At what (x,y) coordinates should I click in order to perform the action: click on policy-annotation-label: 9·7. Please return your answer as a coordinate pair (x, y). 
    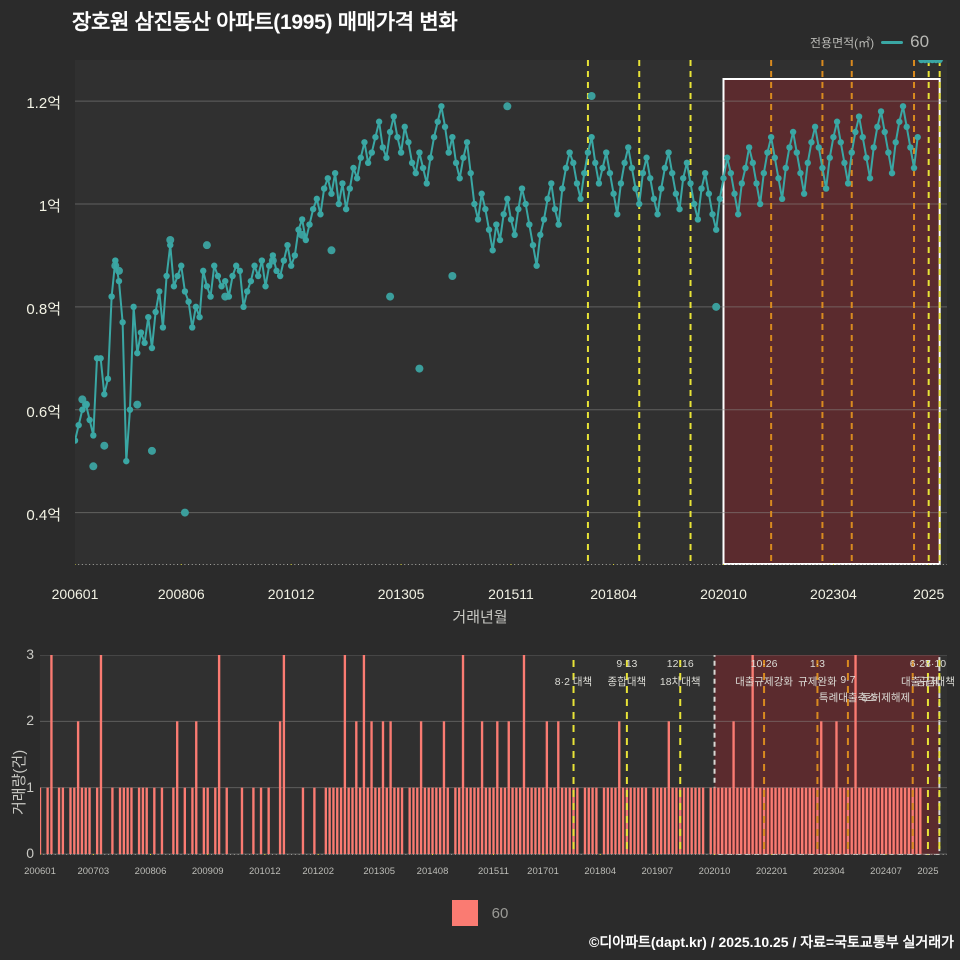
    Looking at the image, I should click on (848, 680).